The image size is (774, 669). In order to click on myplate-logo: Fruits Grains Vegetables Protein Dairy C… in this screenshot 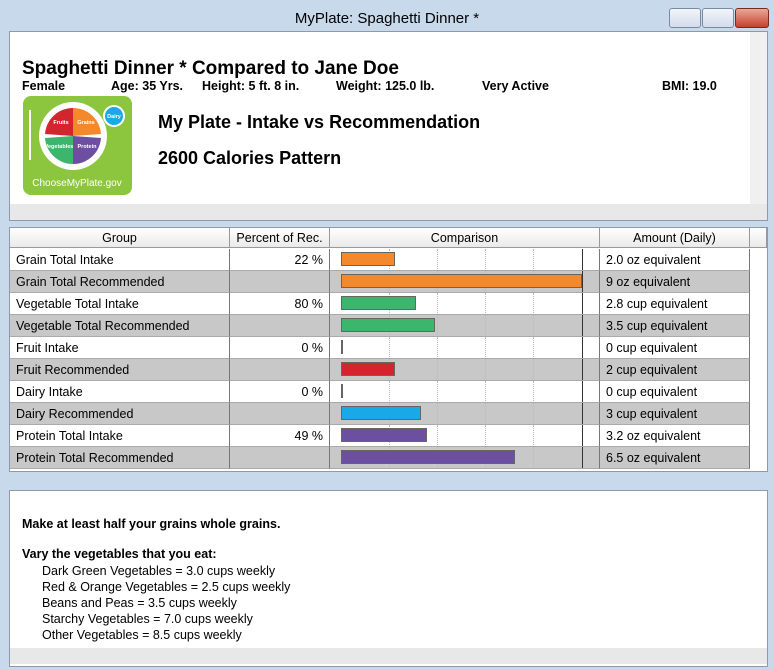, I will do `click(77, 145)`.